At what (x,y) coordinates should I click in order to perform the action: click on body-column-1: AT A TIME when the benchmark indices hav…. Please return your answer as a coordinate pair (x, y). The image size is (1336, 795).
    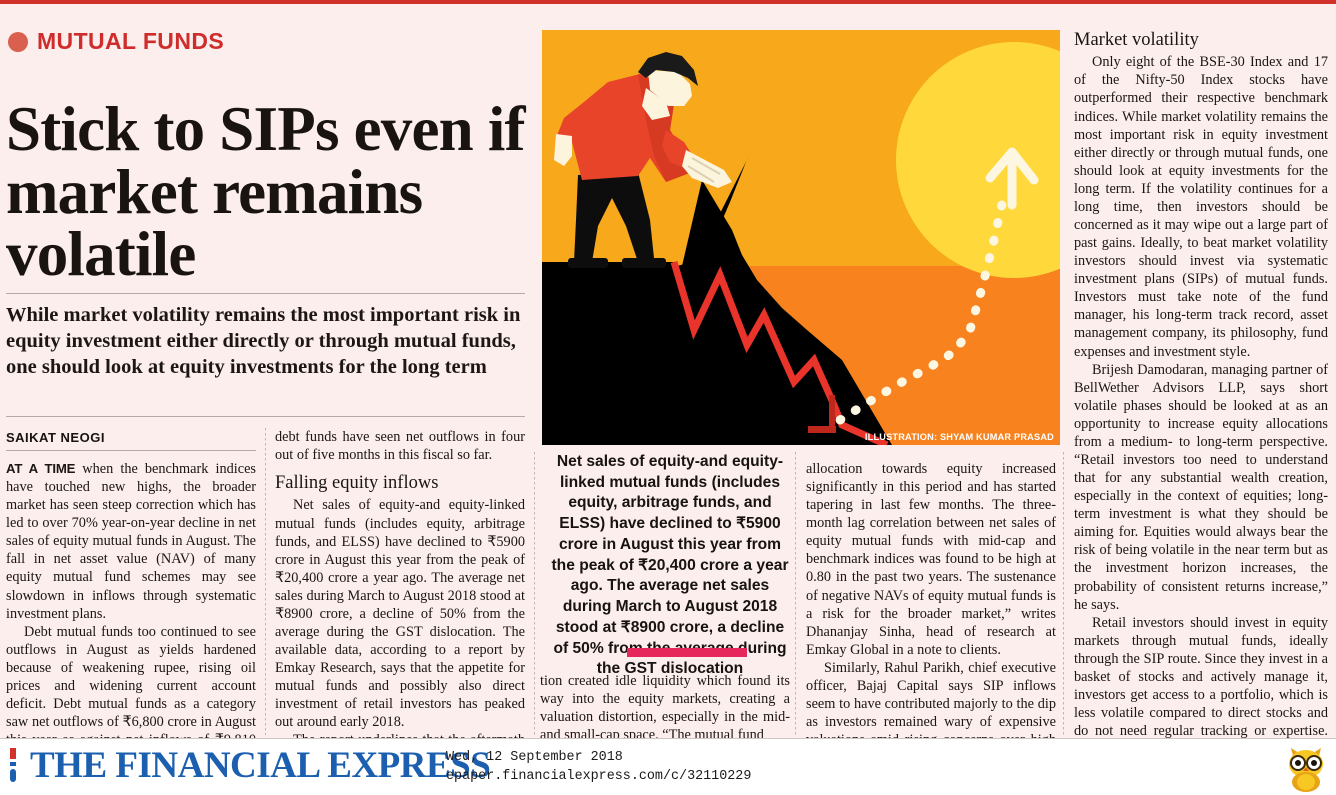
    Looking at the image, I should click on (131, 613).